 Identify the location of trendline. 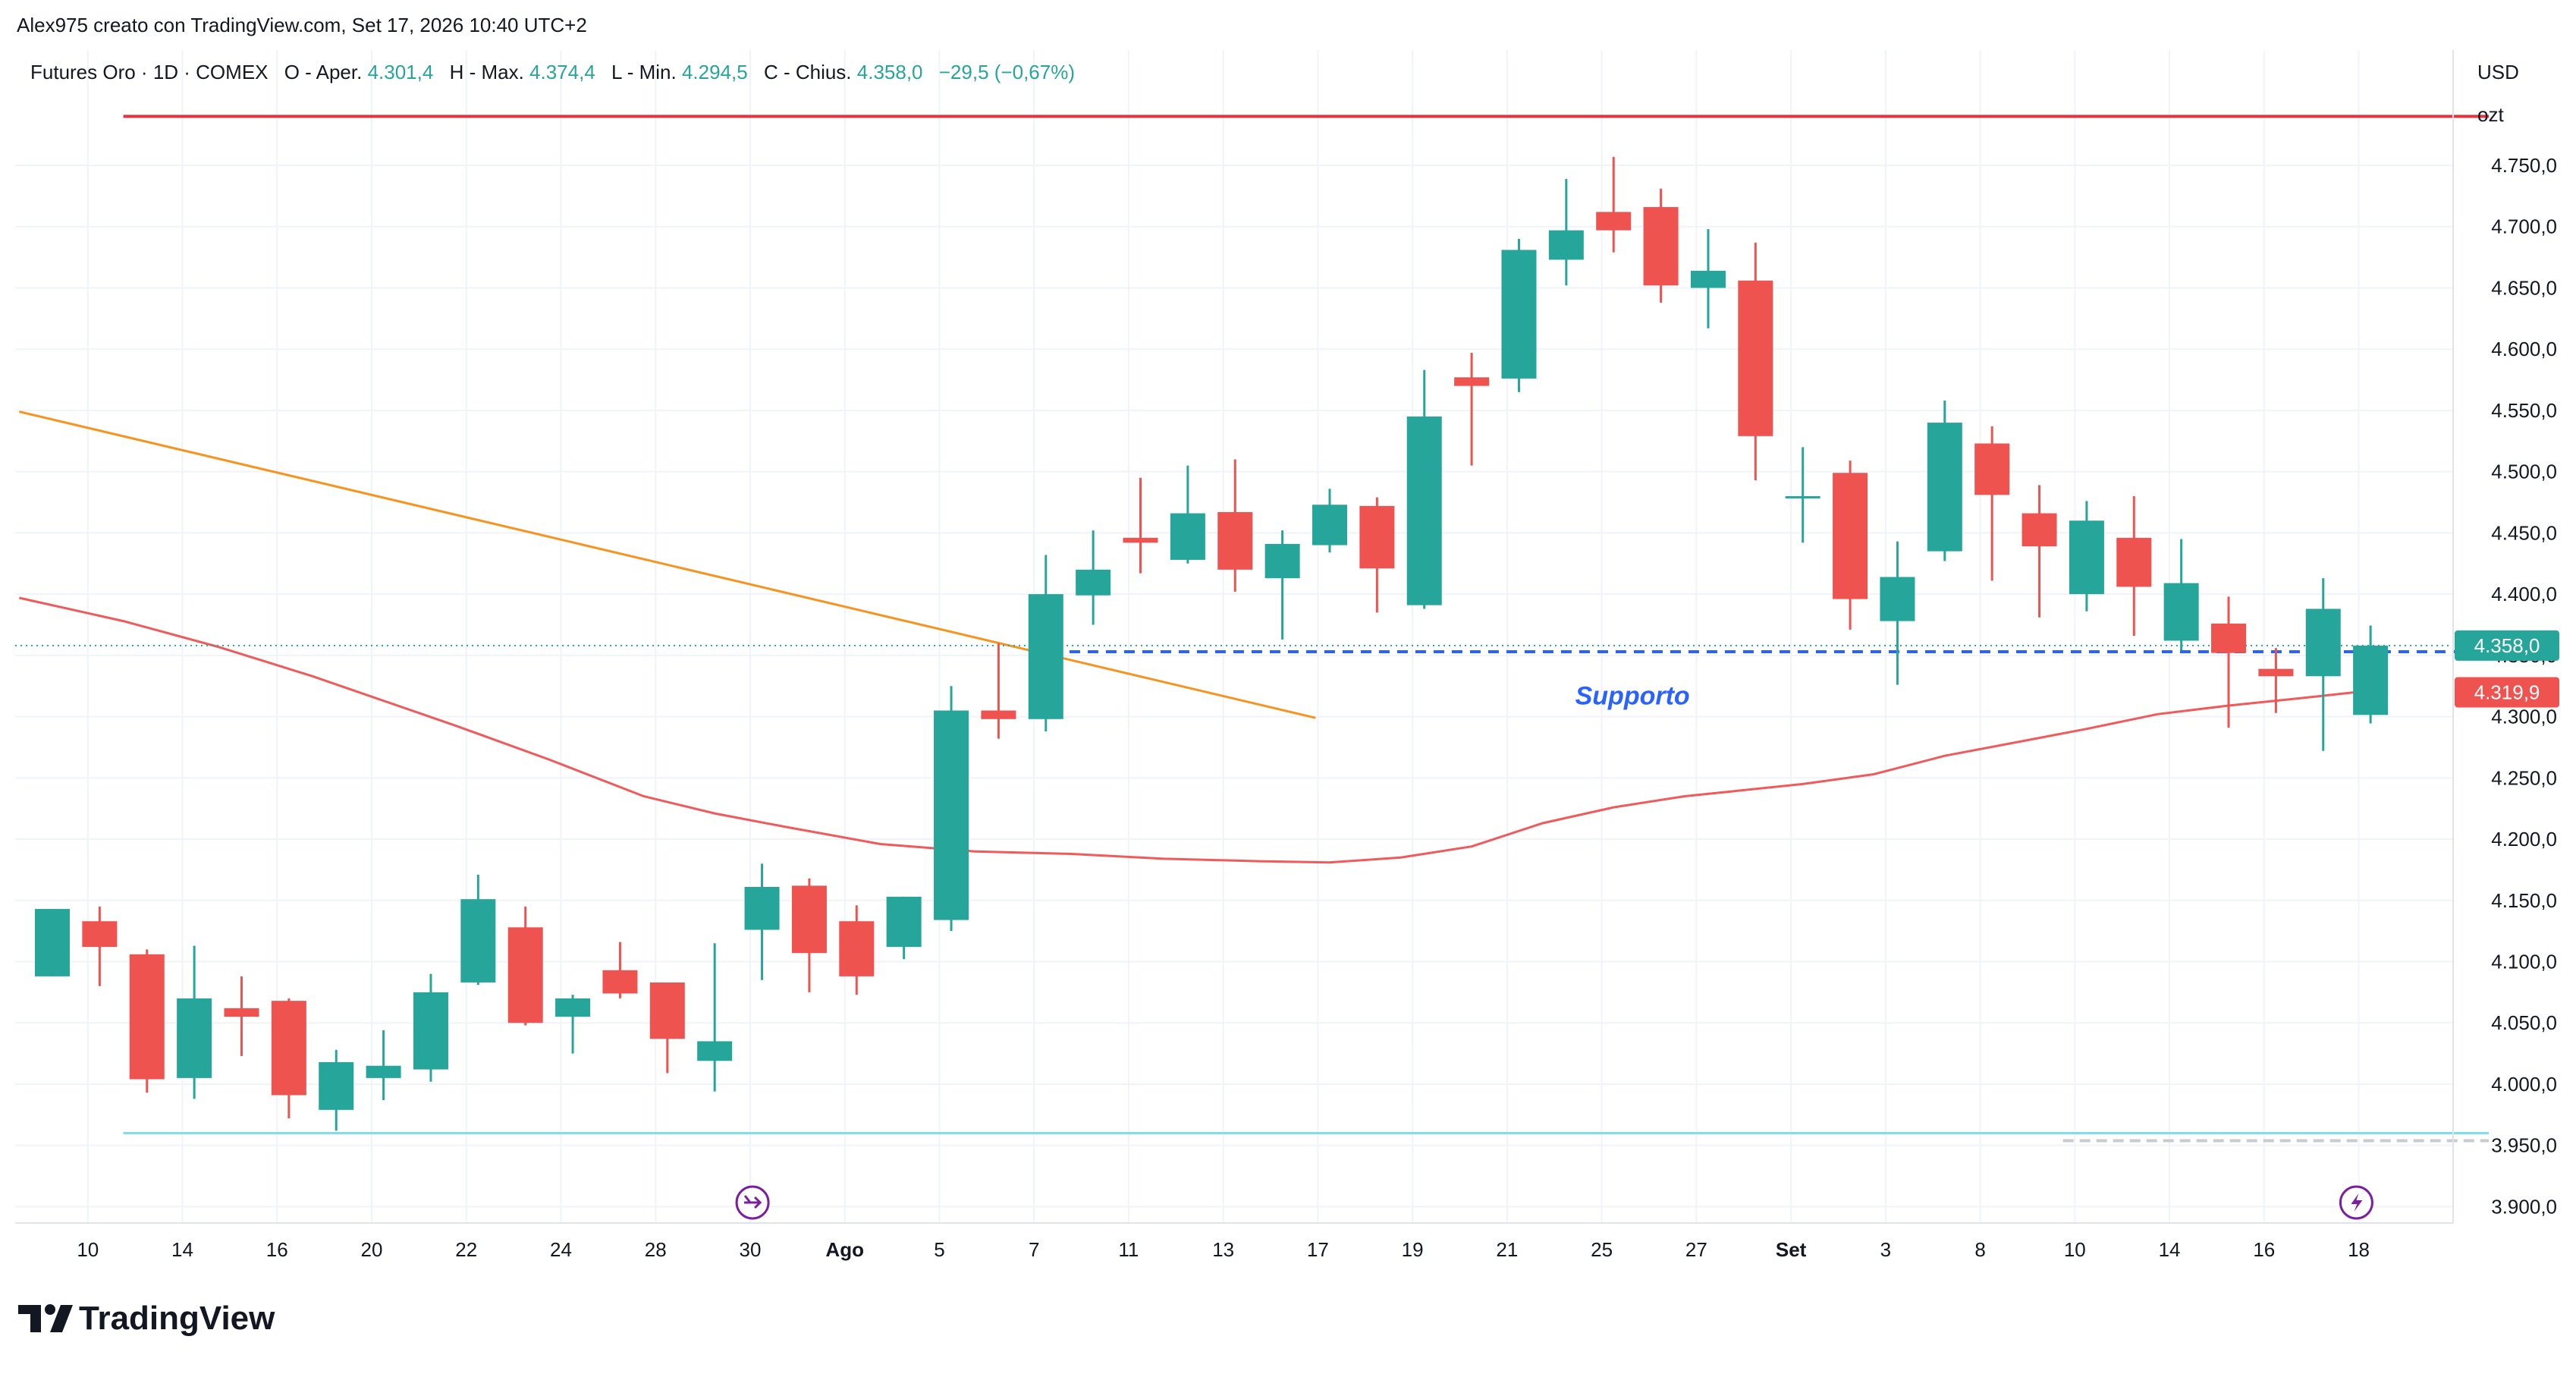
(667, 564).